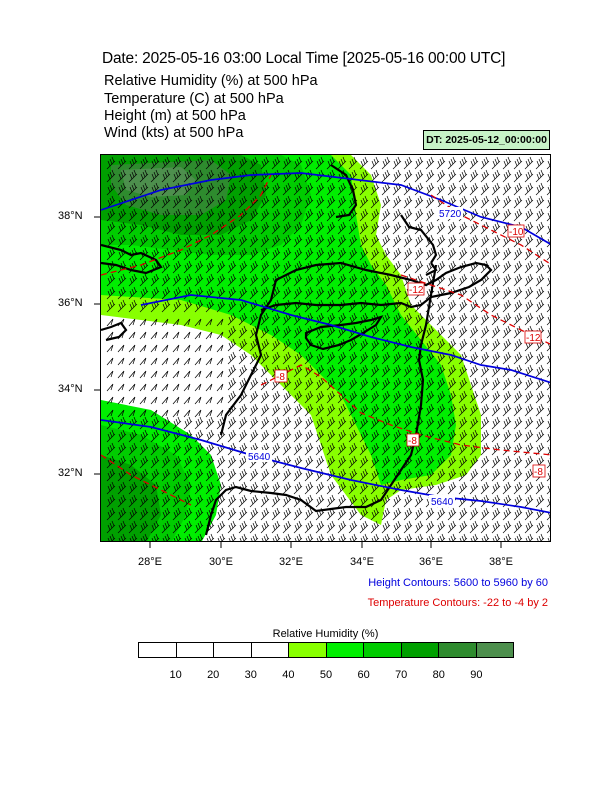 The width and height of the screenshot is (612, 792). I want to click on temp-label-8-b: -8, so click(413, 440).